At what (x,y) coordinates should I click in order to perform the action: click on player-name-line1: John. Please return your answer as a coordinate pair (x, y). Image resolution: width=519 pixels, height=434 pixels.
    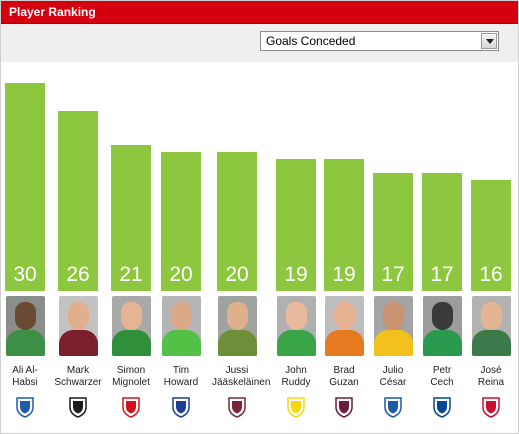
    Looking at the image, I should click on (296, 370).